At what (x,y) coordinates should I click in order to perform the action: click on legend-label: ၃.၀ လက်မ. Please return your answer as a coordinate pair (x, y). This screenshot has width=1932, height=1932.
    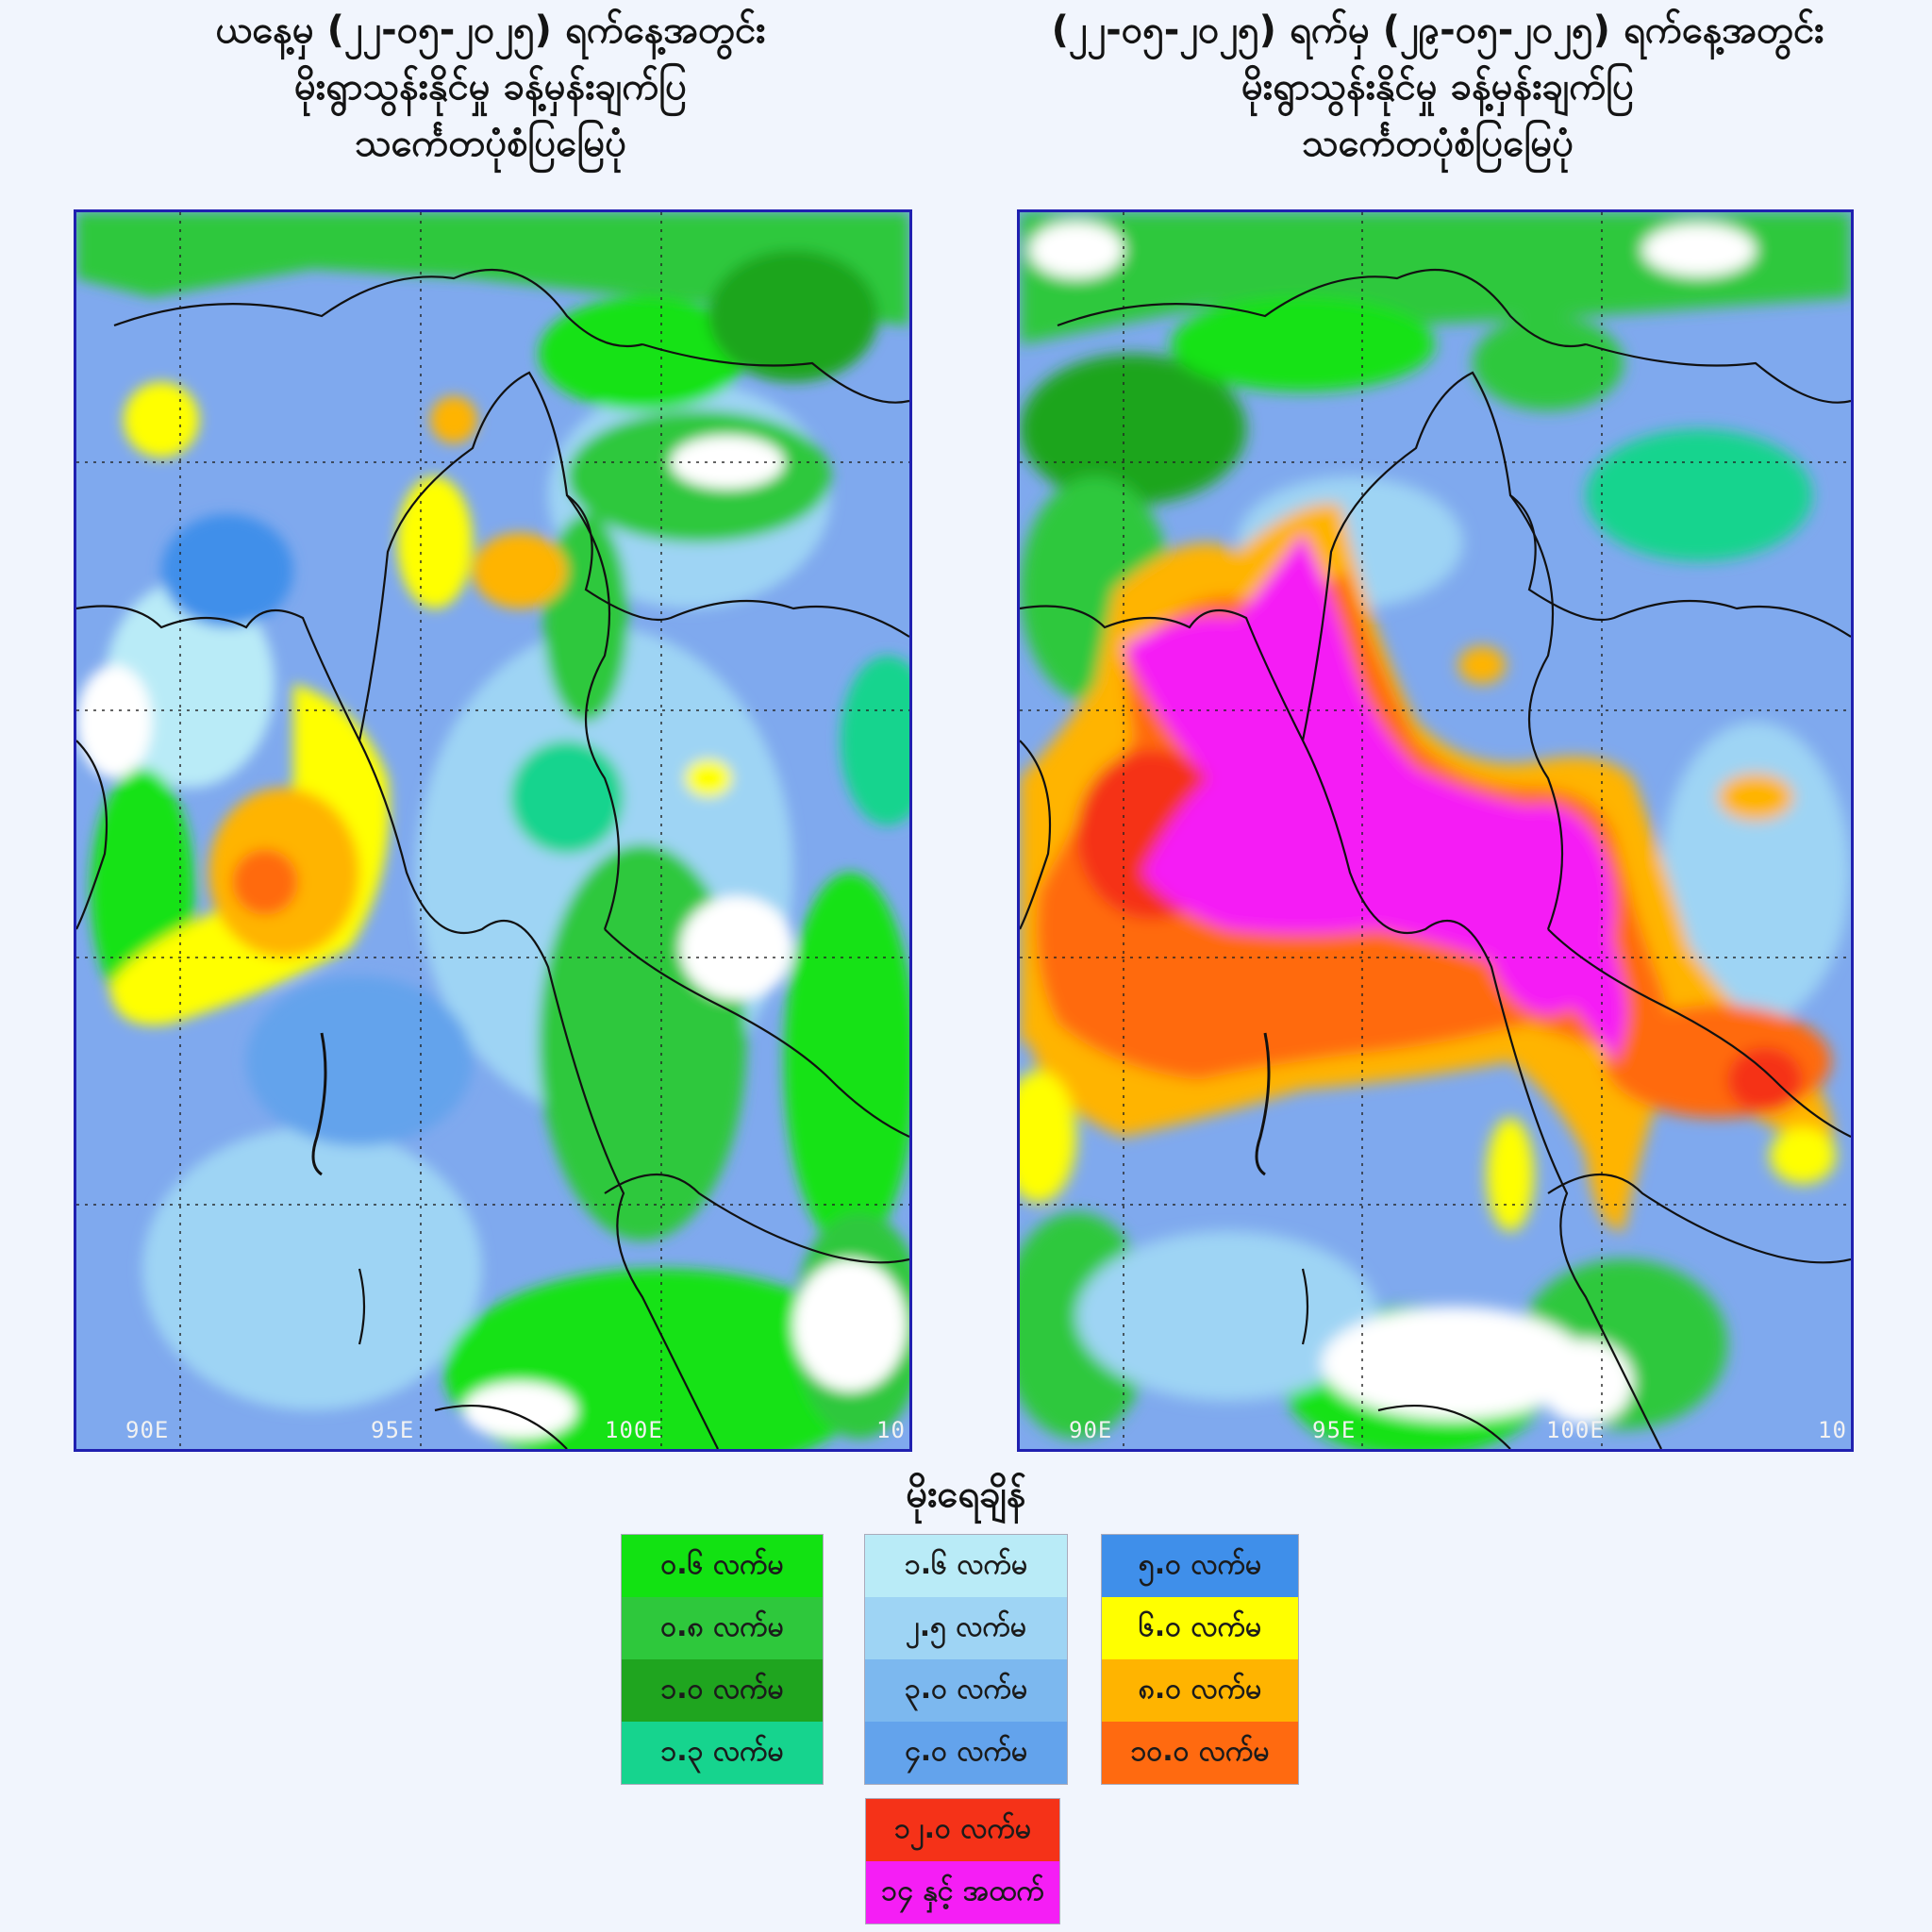
    Looking at the image, I should click on (966, 1689).